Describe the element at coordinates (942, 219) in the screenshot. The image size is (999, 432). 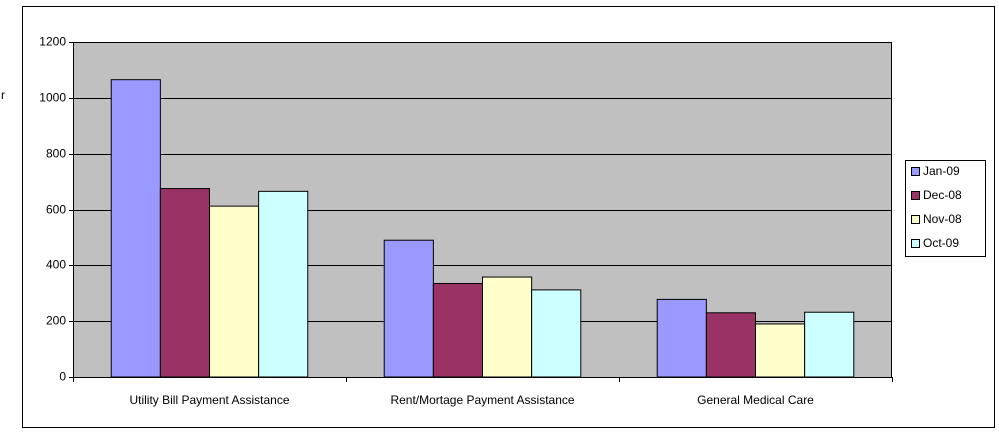
I see `legend-label: Nov-08` at that location.